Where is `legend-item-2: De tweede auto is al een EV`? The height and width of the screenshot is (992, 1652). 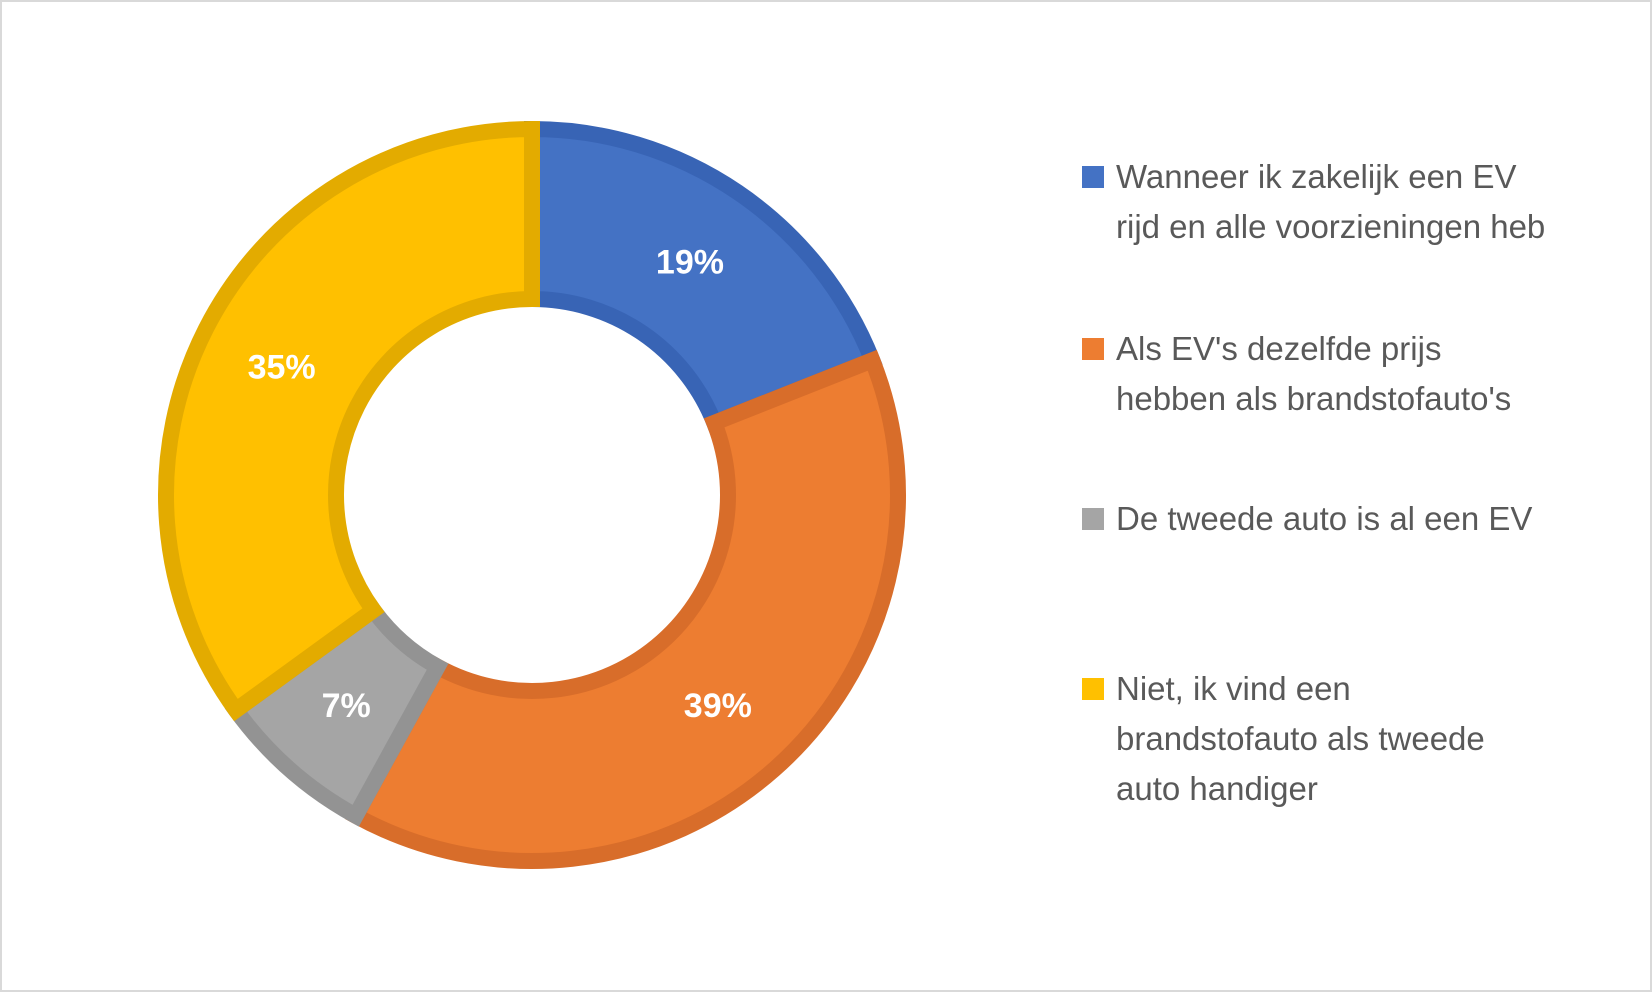 legend-item-2: De tweede auto is al een EV is located at coordinates (1354, 519).